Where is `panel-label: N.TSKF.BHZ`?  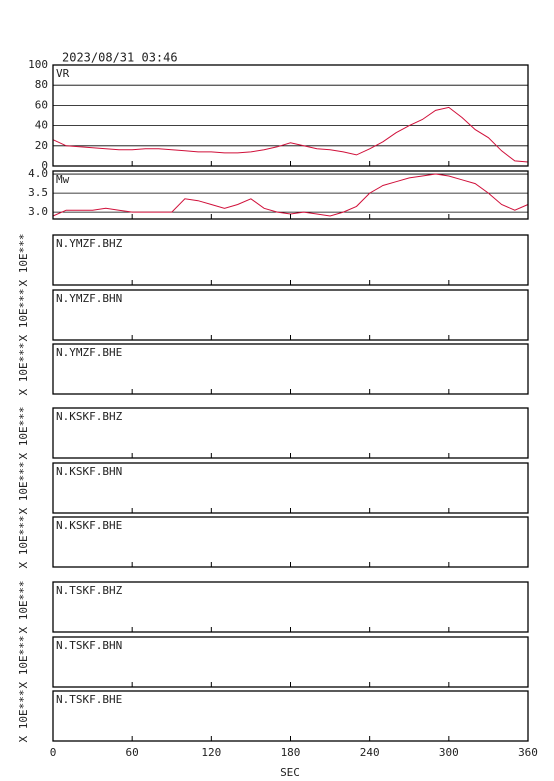
panel-label: N.TSKF.BHZ is located at coordinates (89, 590).